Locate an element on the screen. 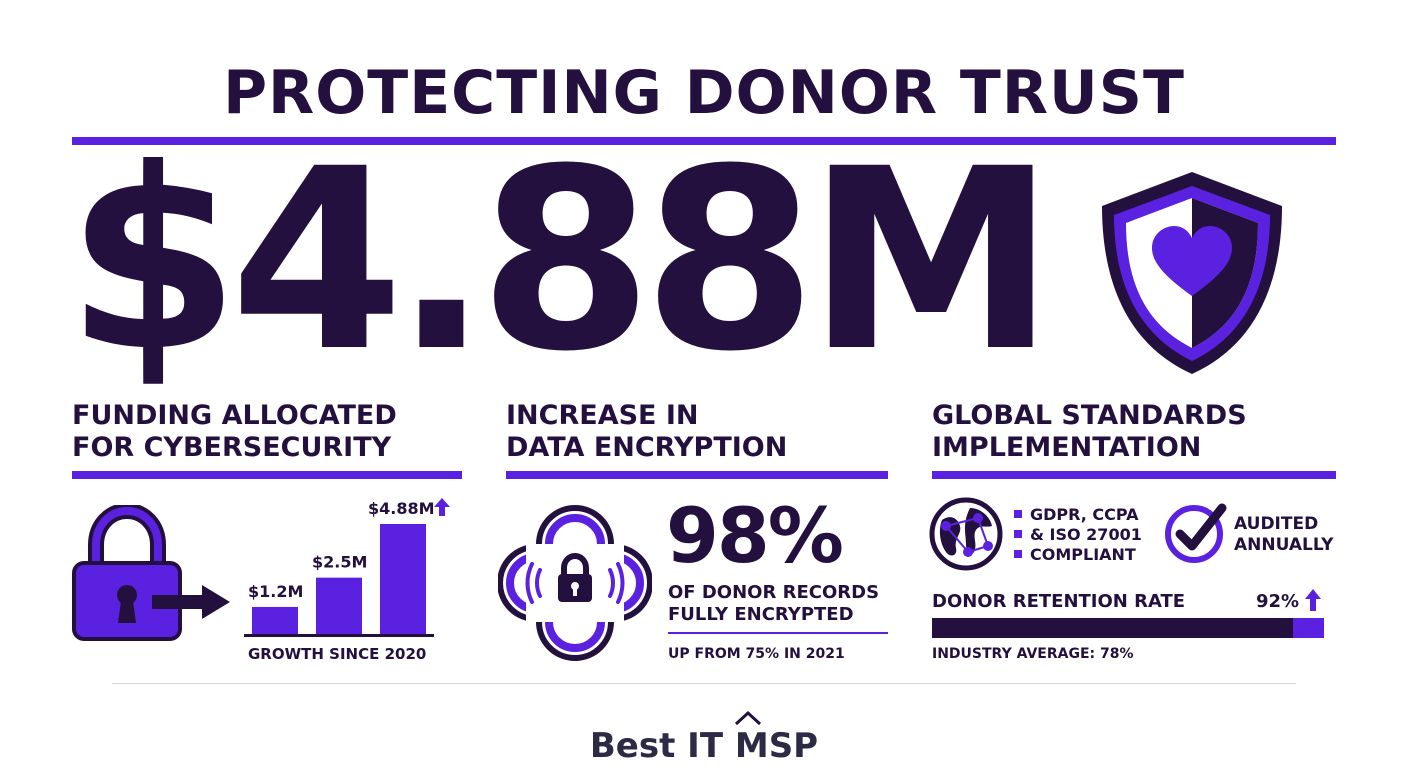  footer-brand: Best IT MSP is located at coordinates (704, 746).